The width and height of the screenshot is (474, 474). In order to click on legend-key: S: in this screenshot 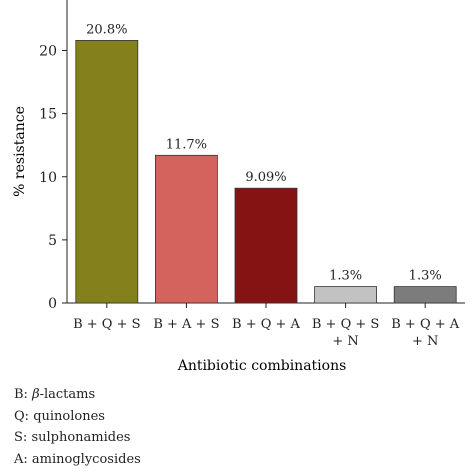, I will do `click(21, 437)`.